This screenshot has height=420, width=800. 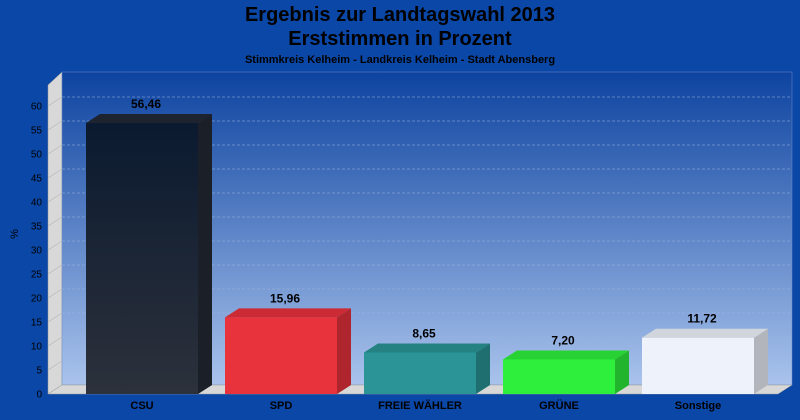 I want to click on y-tick-label: 20, so click(x=37, y=299).